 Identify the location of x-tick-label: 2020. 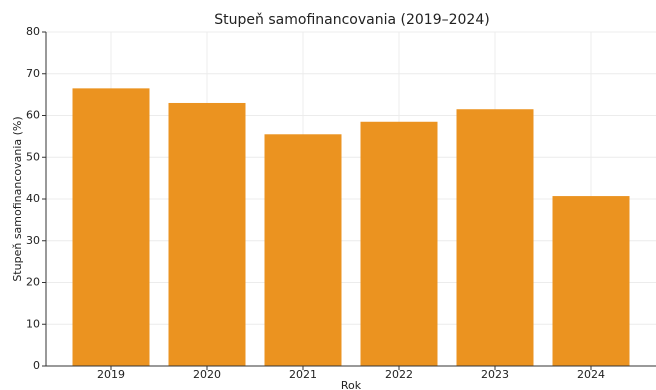
(207, 374).